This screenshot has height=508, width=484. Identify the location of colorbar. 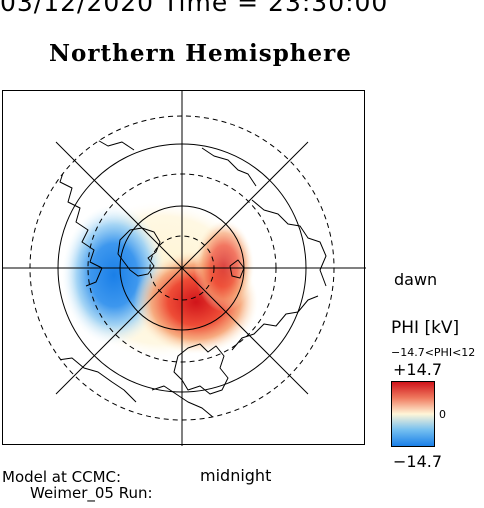
(413, 414).